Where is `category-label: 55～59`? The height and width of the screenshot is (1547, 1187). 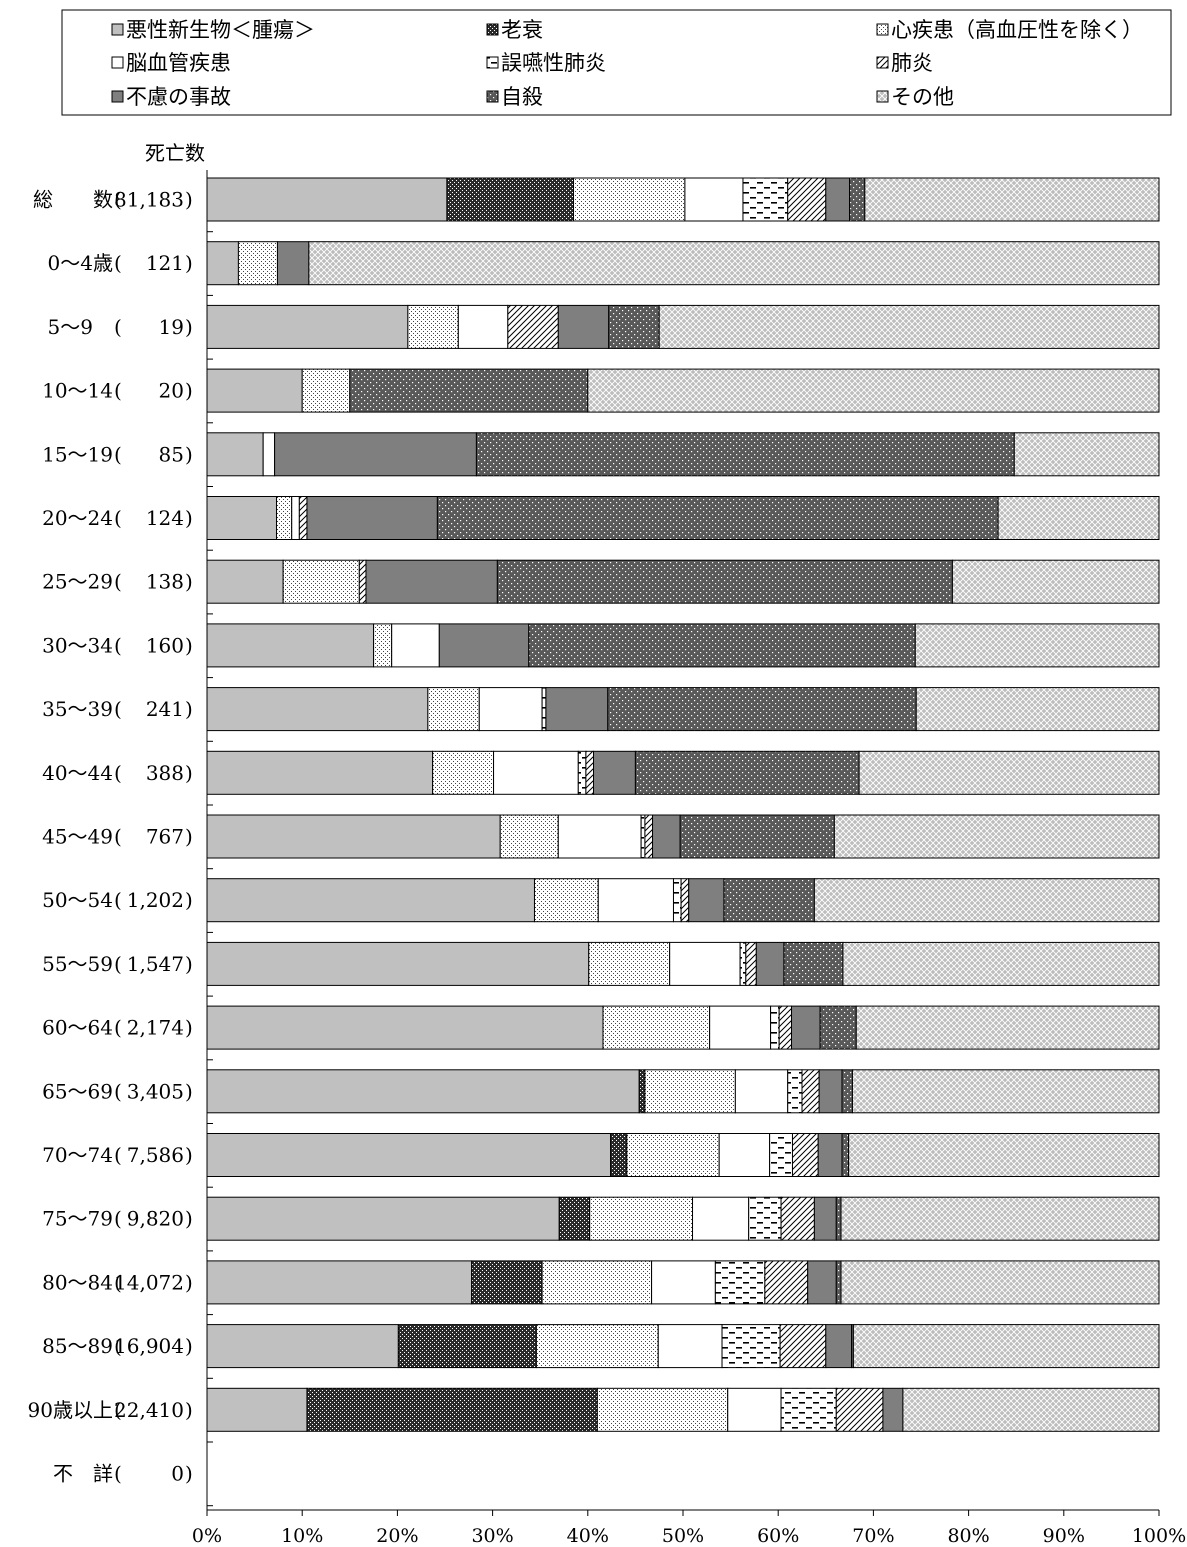 category-label: 55～59 is located at coordinates (77, 964).